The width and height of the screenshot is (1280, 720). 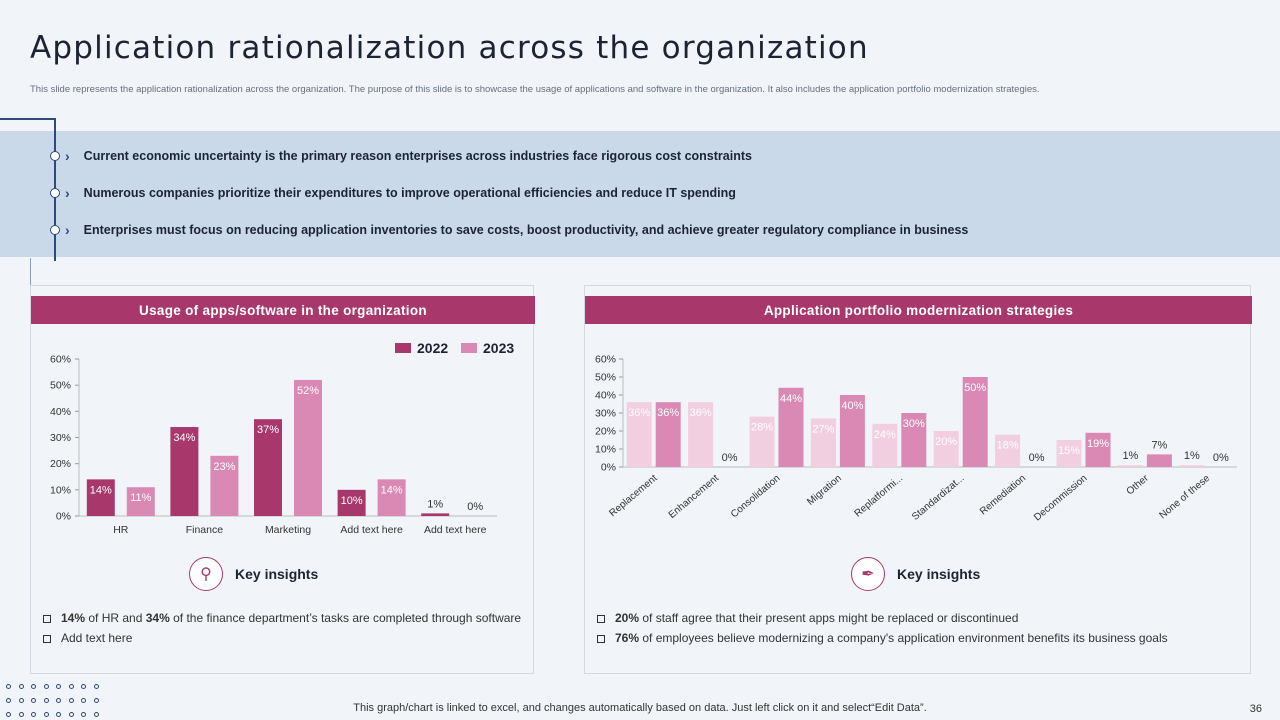 I want to click on x-tick-label: Enhancement, so click(x=694, y=497).